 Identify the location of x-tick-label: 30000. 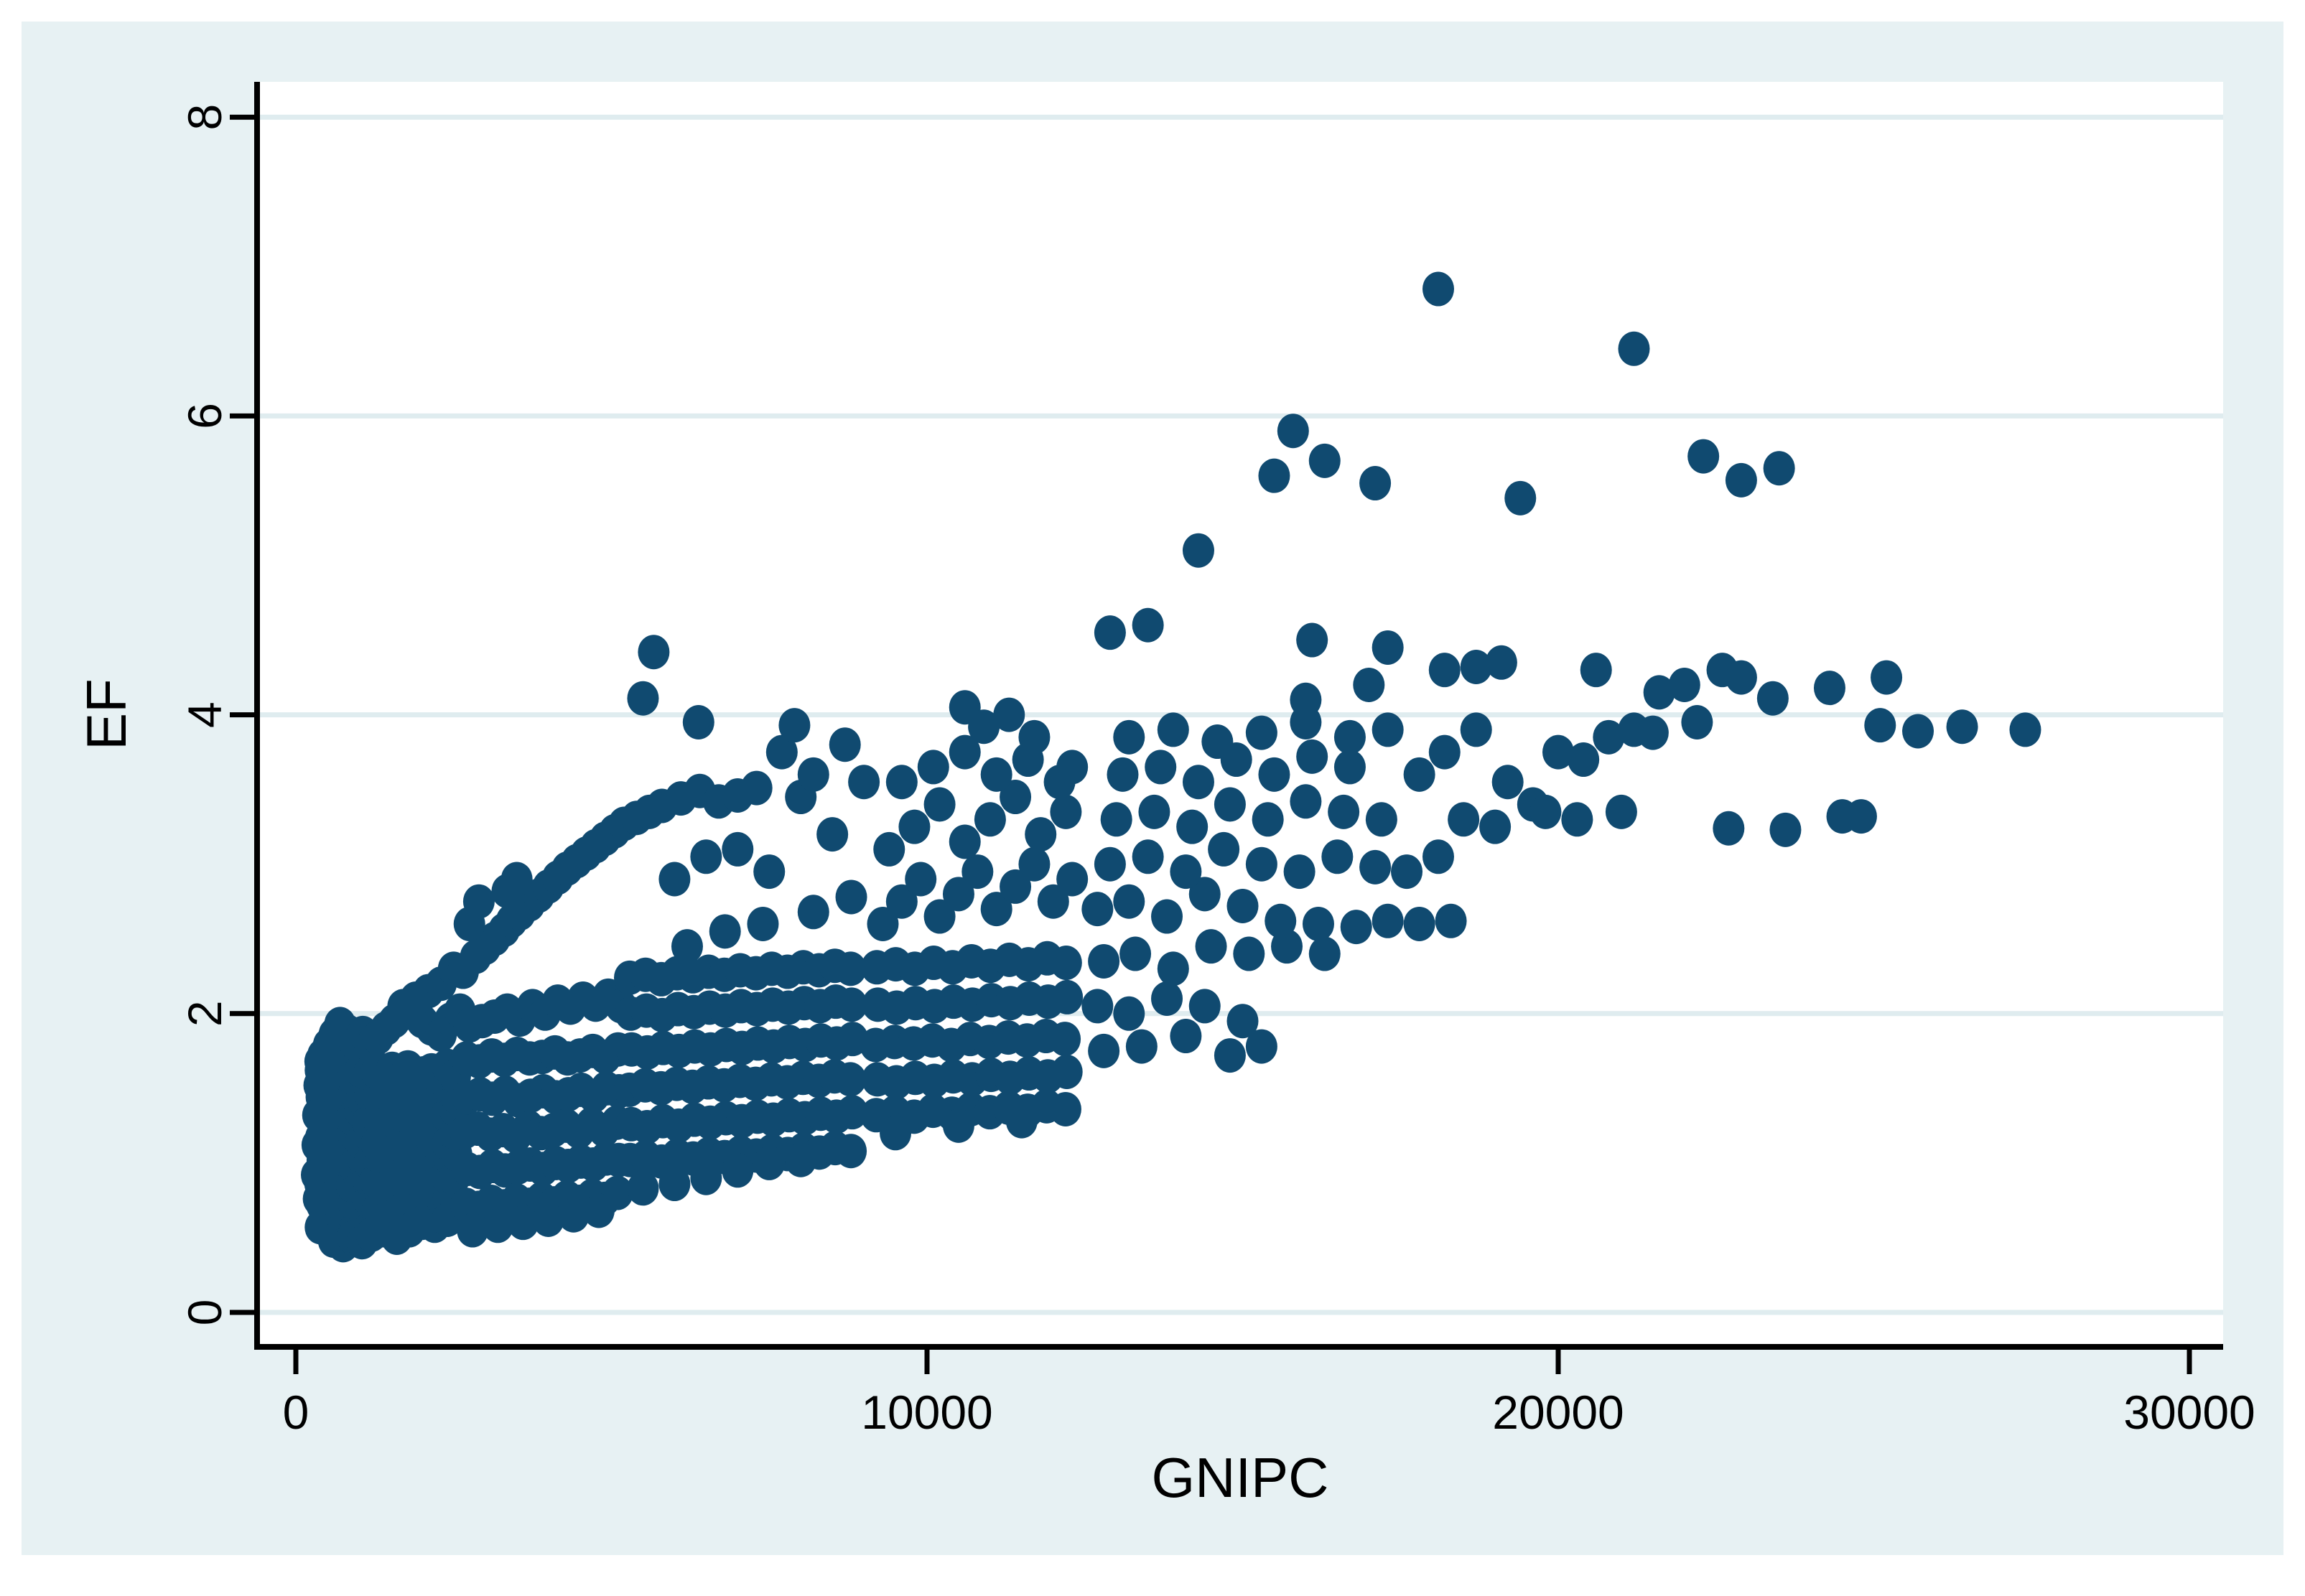
(2189, 1412).